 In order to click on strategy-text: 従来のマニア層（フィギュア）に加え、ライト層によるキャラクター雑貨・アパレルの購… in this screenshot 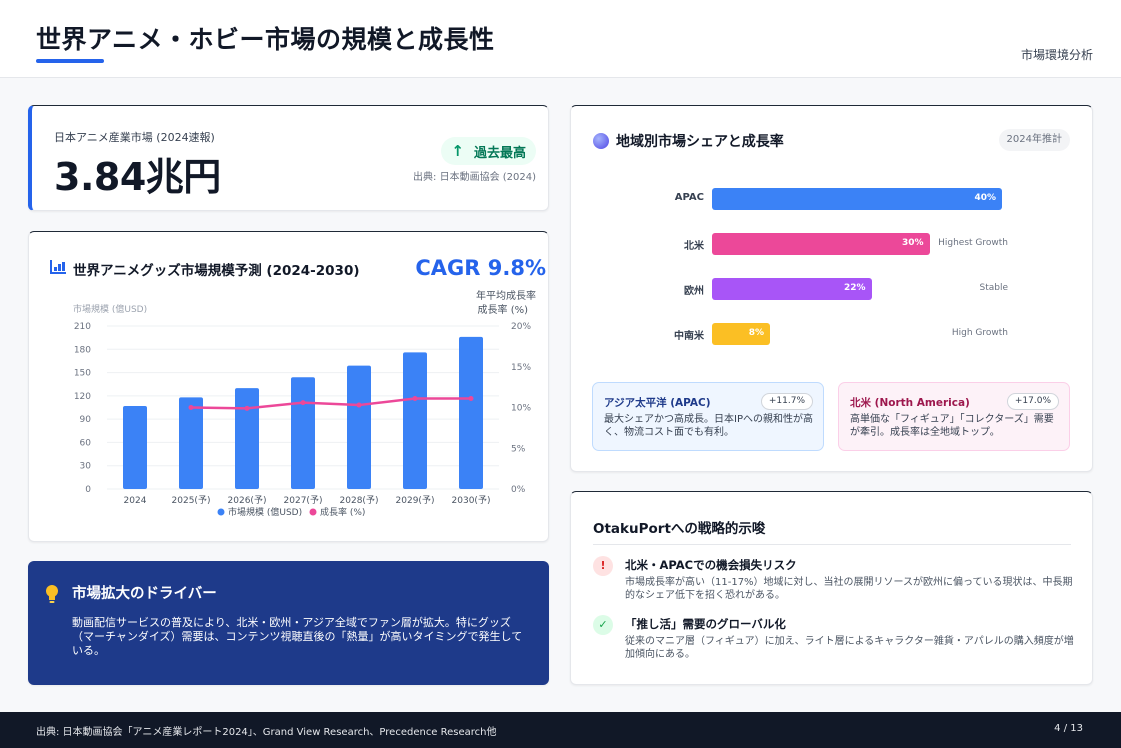, I will do `click(849, 648)`.